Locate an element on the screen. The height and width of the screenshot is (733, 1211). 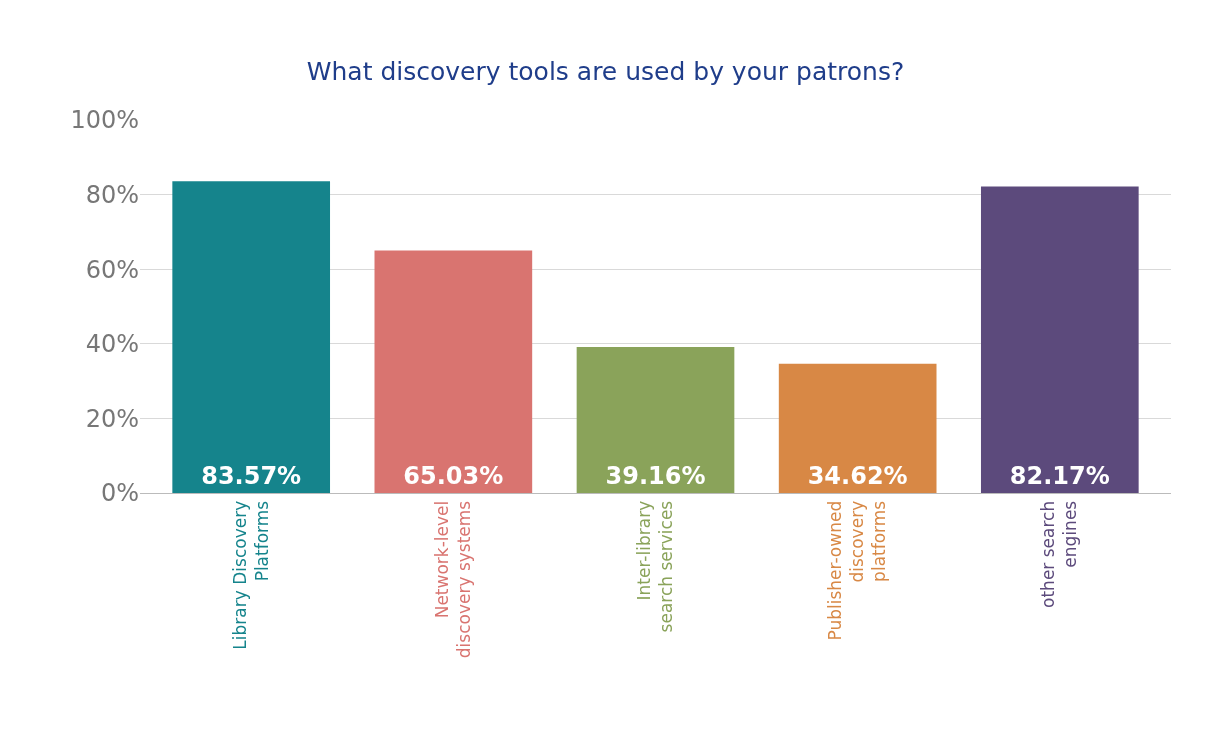
chart-title: What discovery tools are used by your patrons? is located at coordinates (605, 71).